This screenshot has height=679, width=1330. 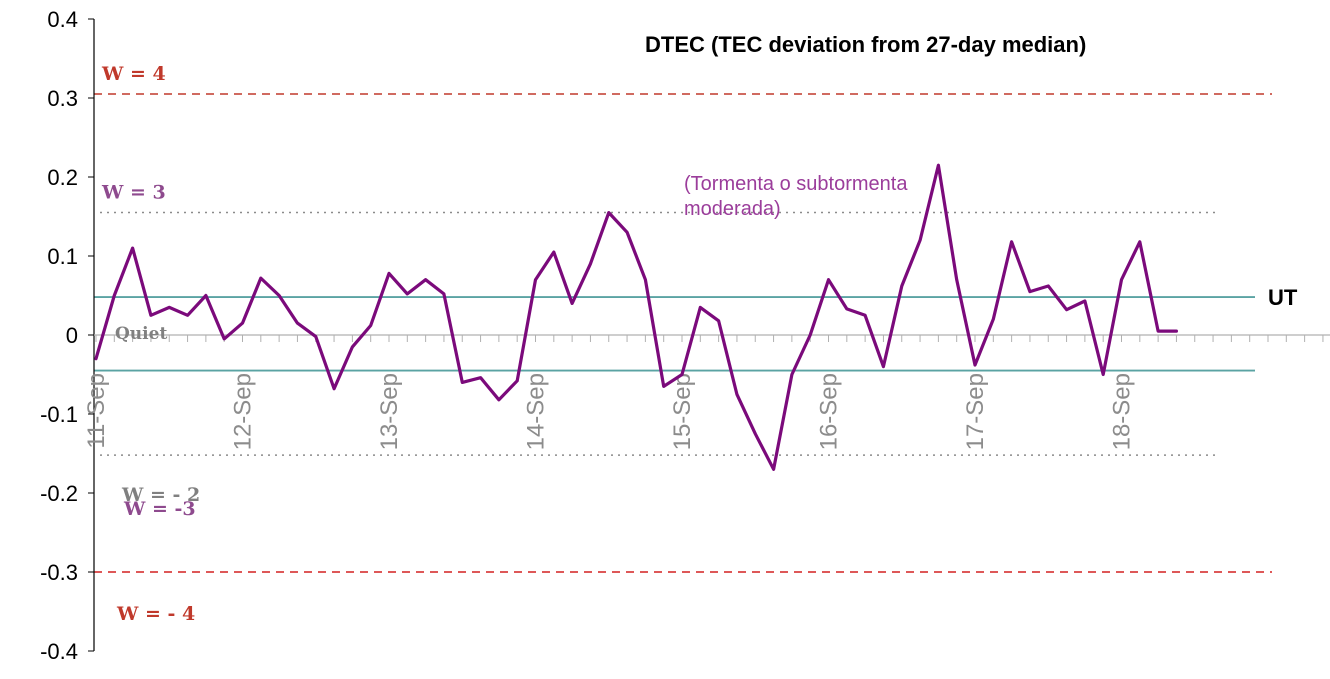 I want to click on y-tick-label: -0.1, so click(x=59, y=414).